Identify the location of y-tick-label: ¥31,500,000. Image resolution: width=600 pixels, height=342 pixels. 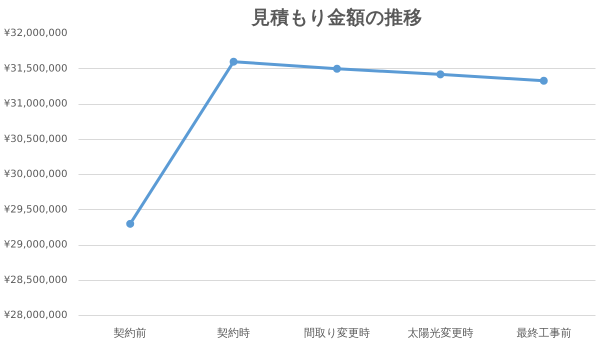
(36, 68).